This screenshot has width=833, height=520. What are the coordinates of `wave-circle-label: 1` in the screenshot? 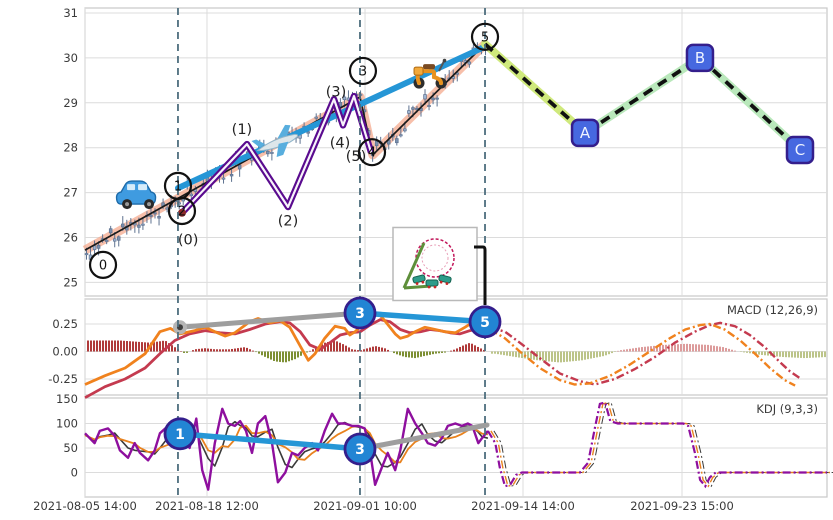 It's located at (178, 186).